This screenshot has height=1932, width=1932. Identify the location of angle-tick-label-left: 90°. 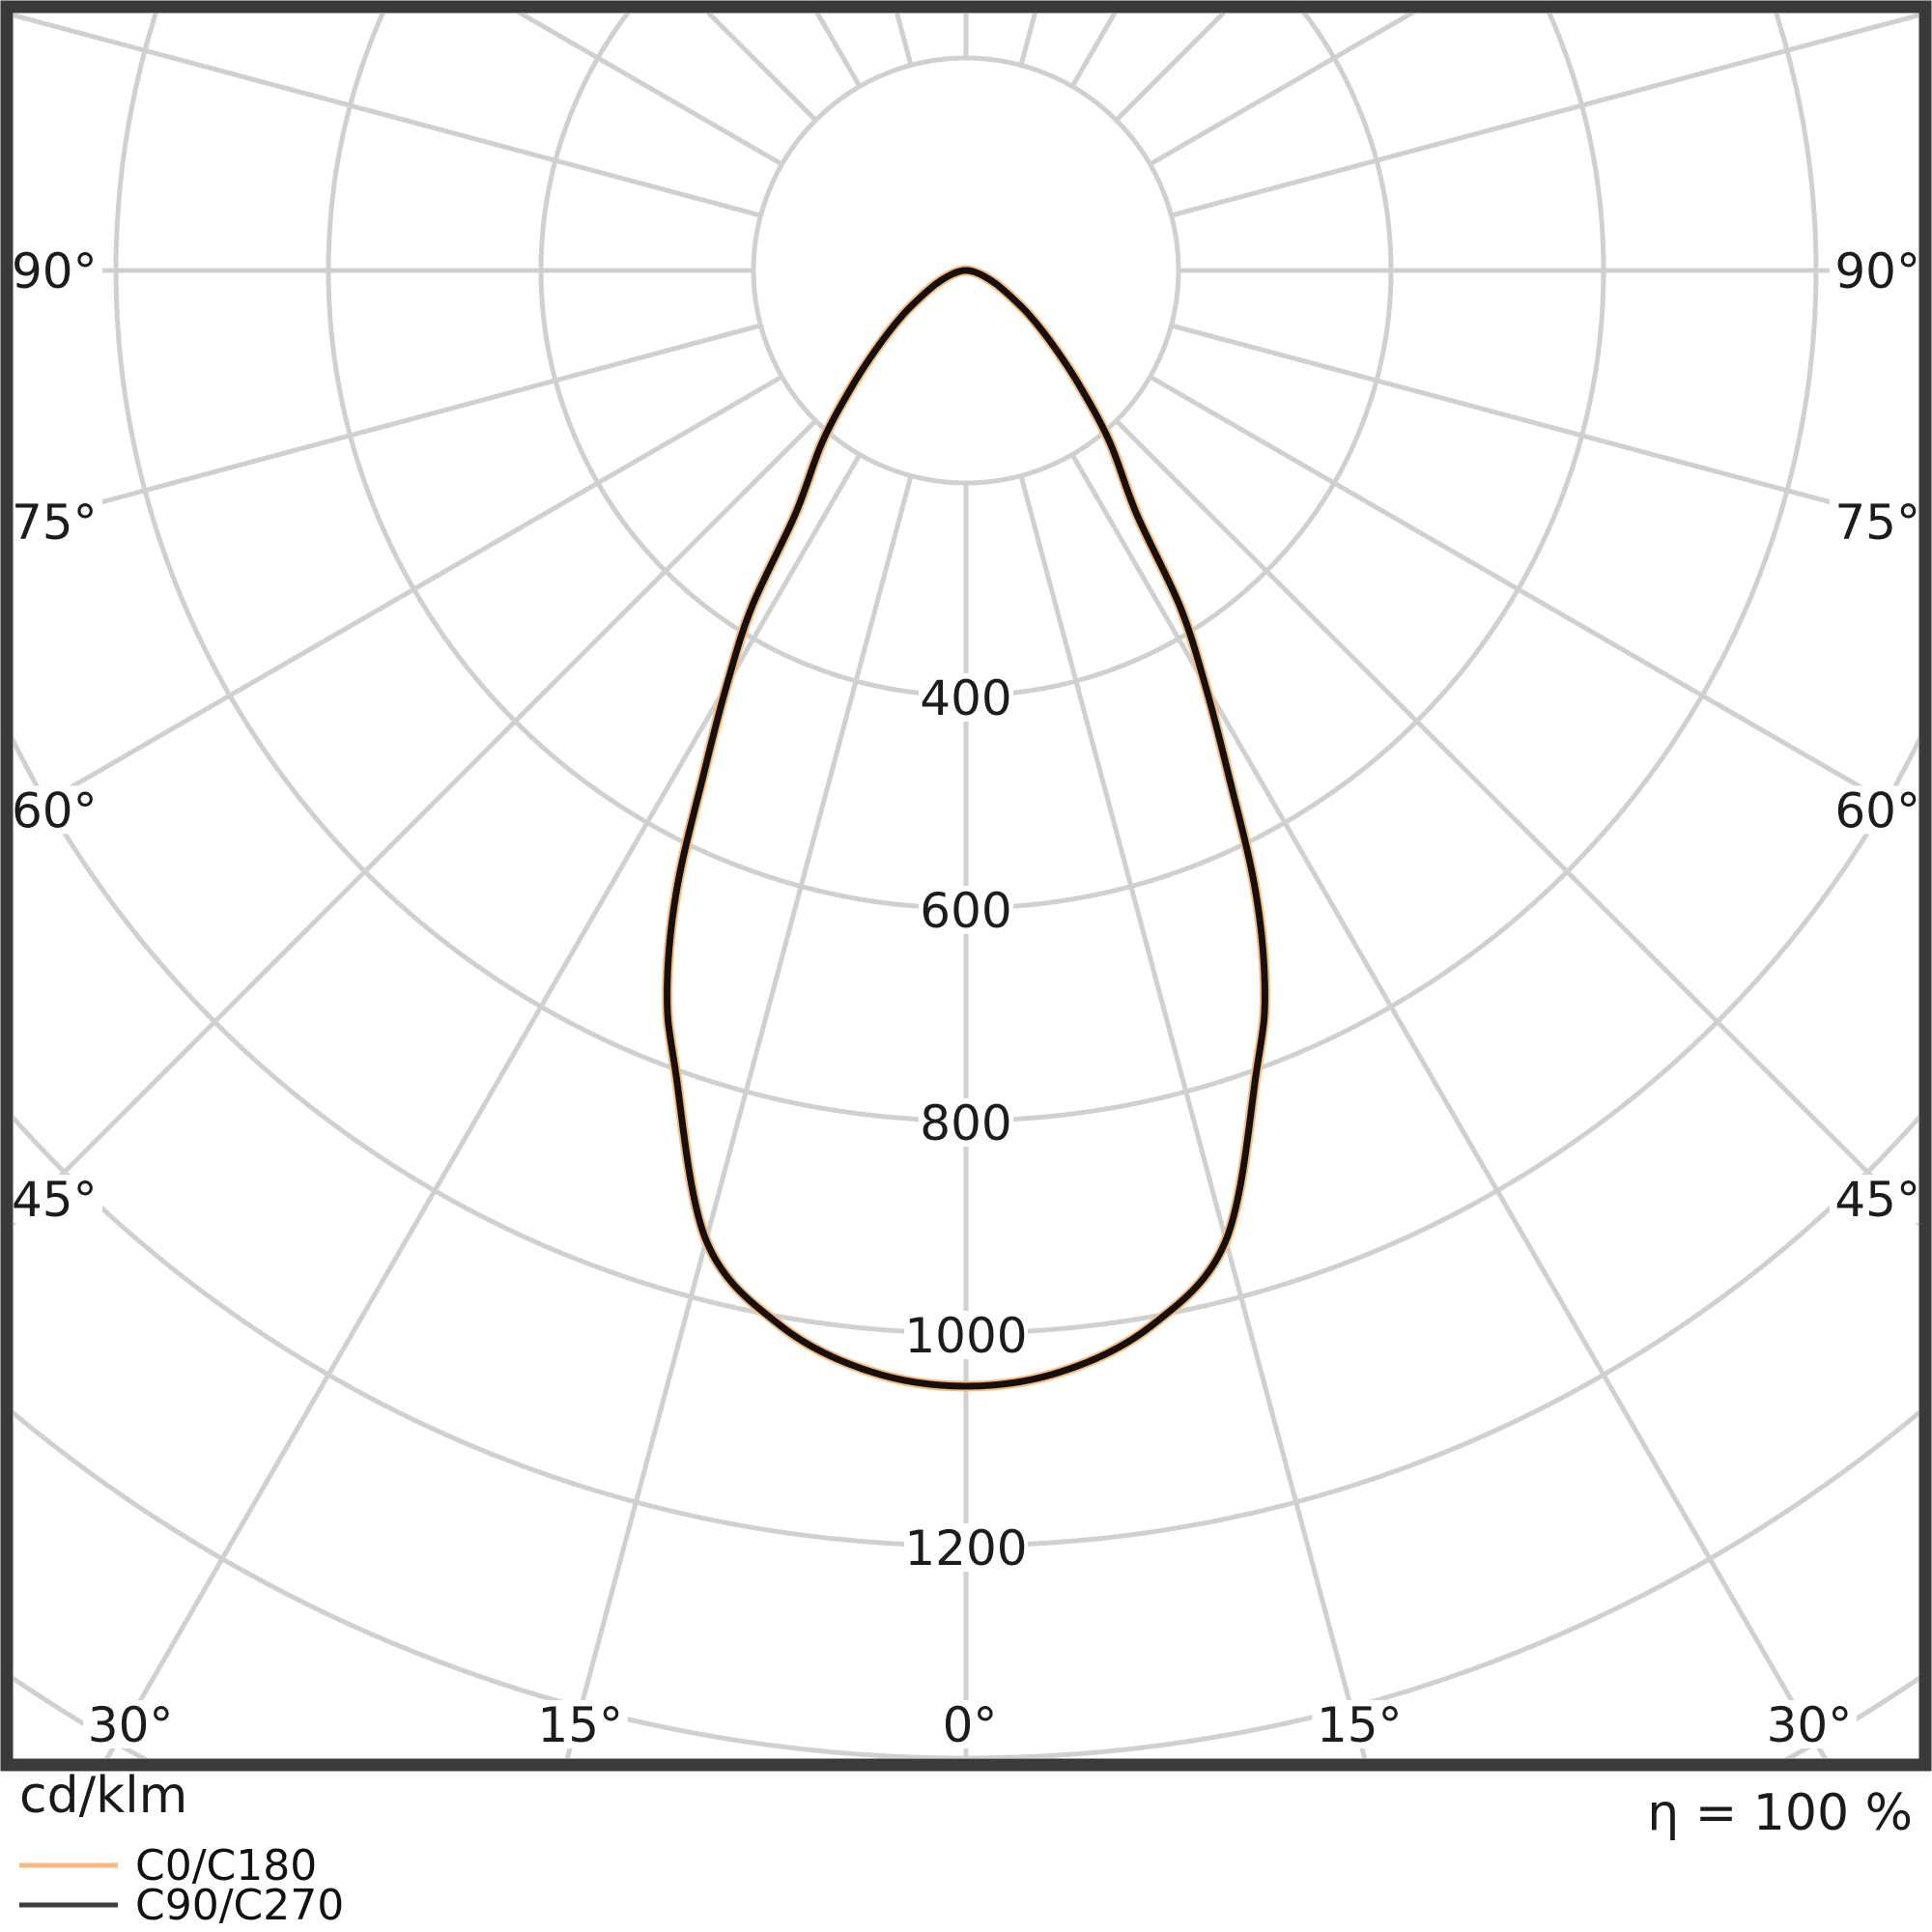
(55, 271).